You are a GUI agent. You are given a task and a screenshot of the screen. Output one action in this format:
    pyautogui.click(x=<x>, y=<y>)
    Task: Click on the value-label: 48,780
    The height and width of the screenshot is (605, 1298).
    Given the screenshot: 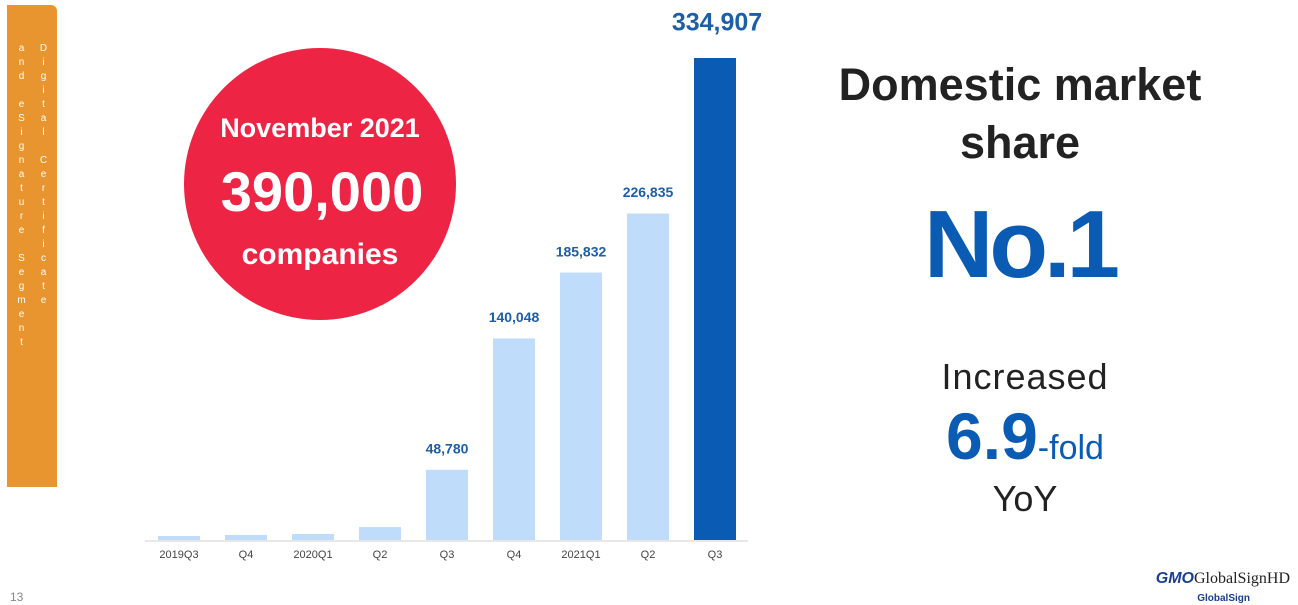 What is the action you would take?
    pyautogui.click(x=447, y=448)
    